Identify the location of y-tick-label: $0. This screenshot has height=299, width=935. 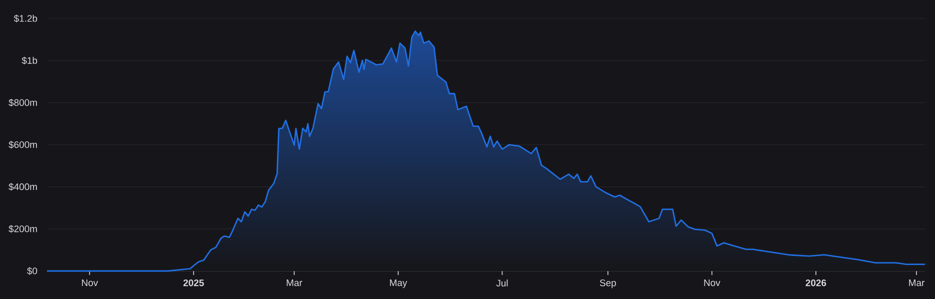
(32, 271).